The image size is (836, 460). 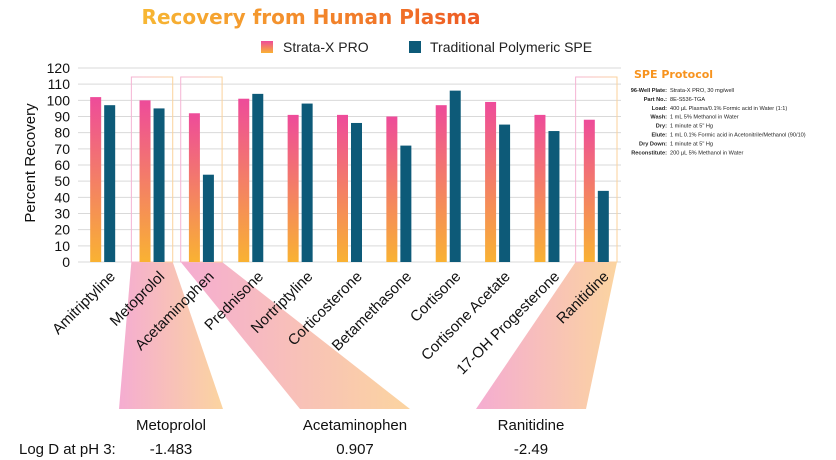 I want to click on protocol-key-7: Reconstitute:, so click(x=649, y=153).